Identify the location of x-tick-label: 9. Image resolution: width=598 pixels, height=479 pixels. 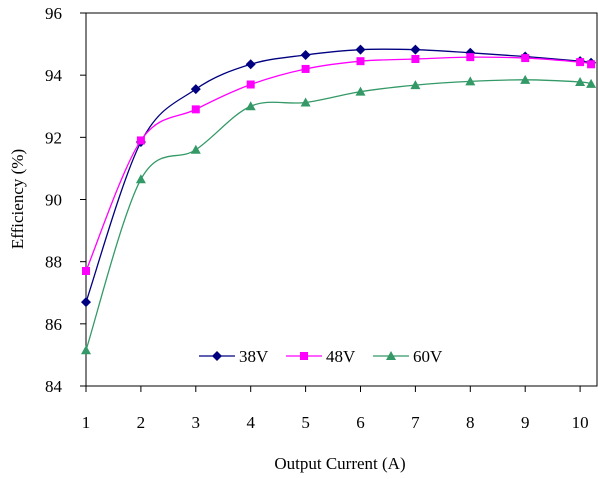
(525, 422).